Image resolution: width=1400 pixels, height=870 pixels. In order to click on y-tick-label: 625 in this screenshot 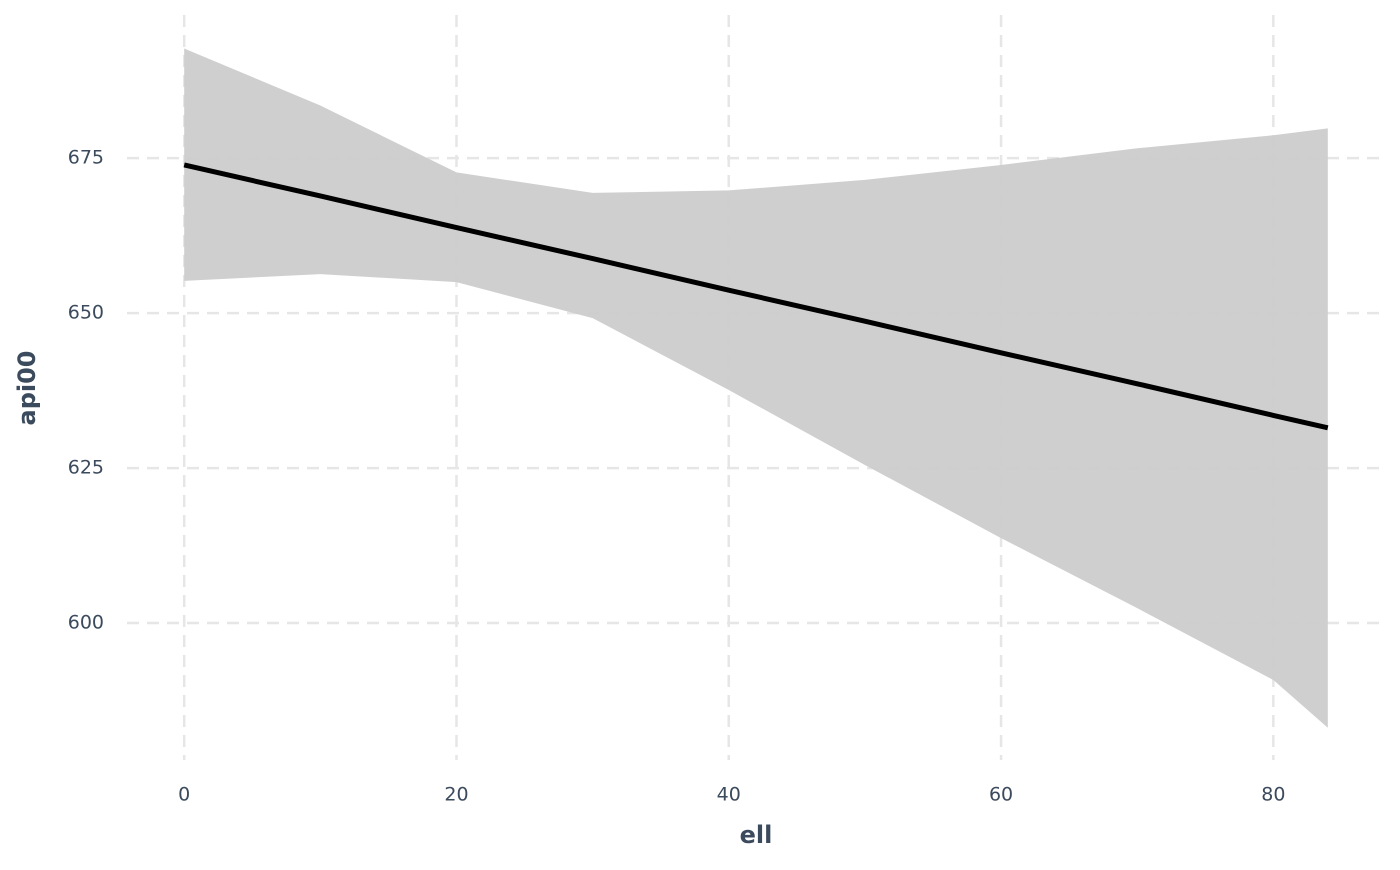, I will do `click(86, 468)`.